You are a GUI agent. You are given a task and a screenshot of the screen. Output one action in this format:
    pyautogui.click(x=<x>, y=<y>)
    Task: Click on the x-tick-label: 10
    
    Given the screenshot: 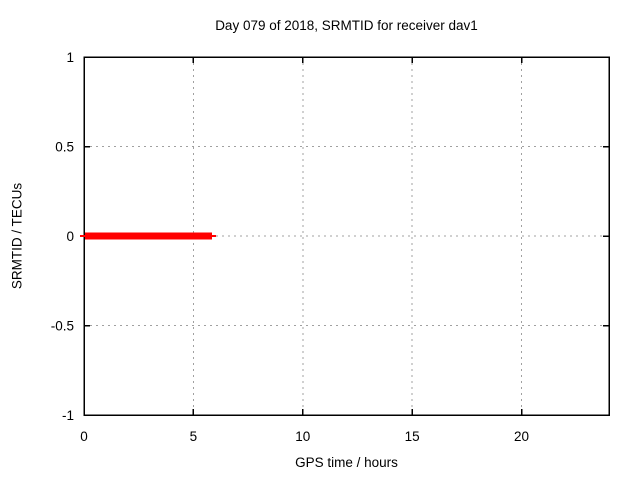 What is the action you would take?
    pyautogui.click(x=302, y=436)
    